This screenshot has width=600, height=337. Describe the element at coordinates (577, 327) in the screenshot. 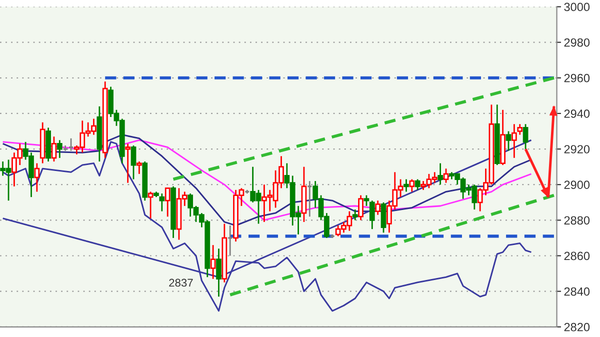

I see `y-tick-label: 2820` at that location.